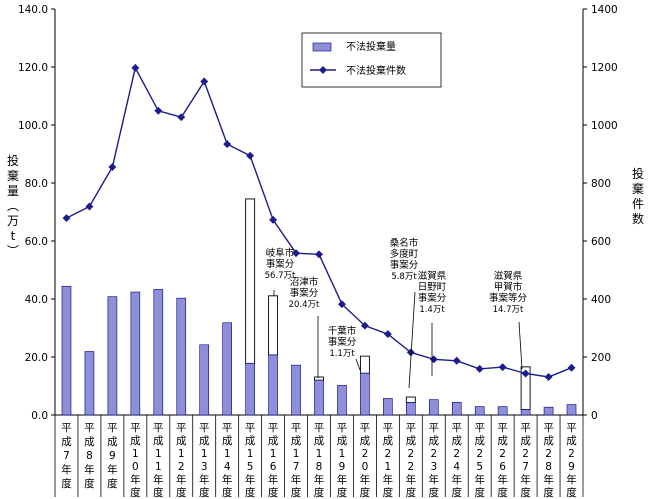 This screenshot has height=499, width=650. What do you see at coordinates (135, 460) in the screenshot?
I see `x-tick-label: 平成 1 0 年度` at bounding box center [135, 460].